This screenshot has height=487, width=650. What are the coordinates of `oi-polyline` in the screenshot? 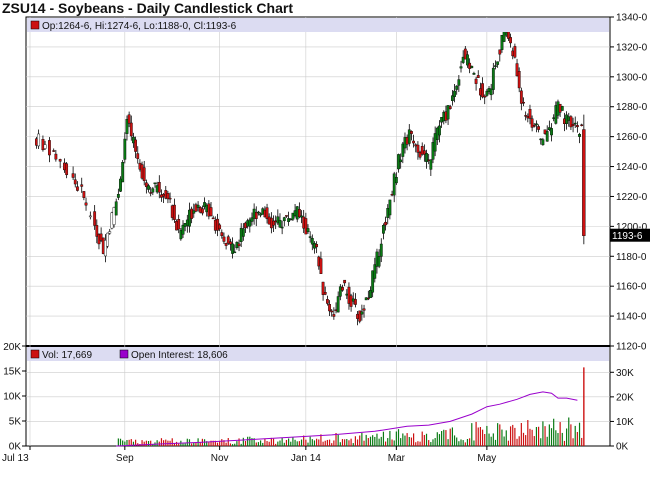 It's located at (347, 419).